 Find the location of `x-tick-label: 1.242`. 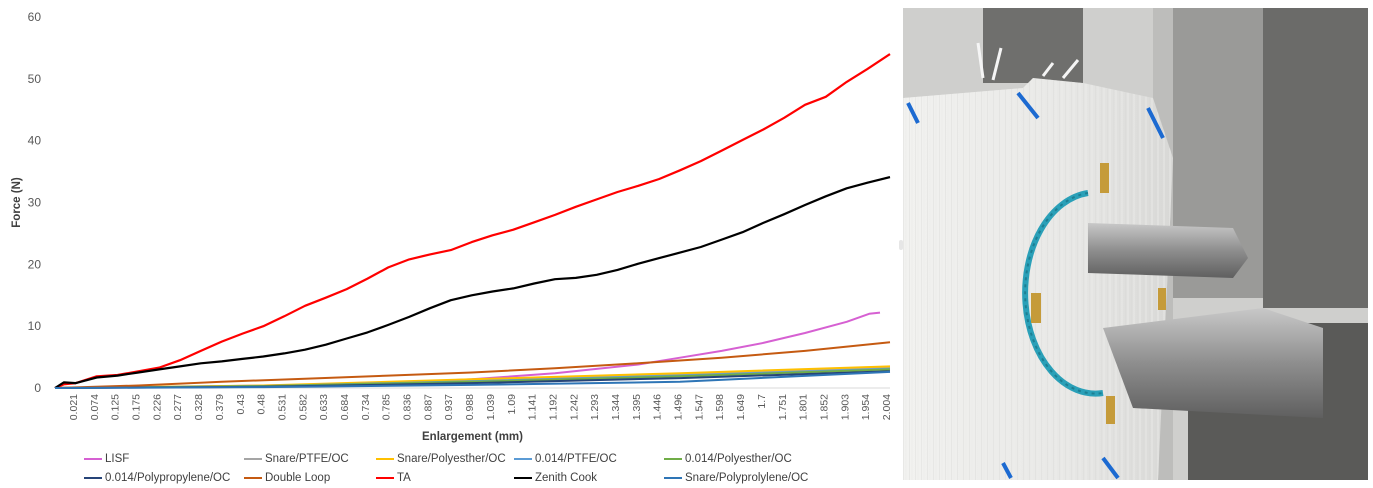

x-tick-label: 1.242 is located at coordinates (574, 407).